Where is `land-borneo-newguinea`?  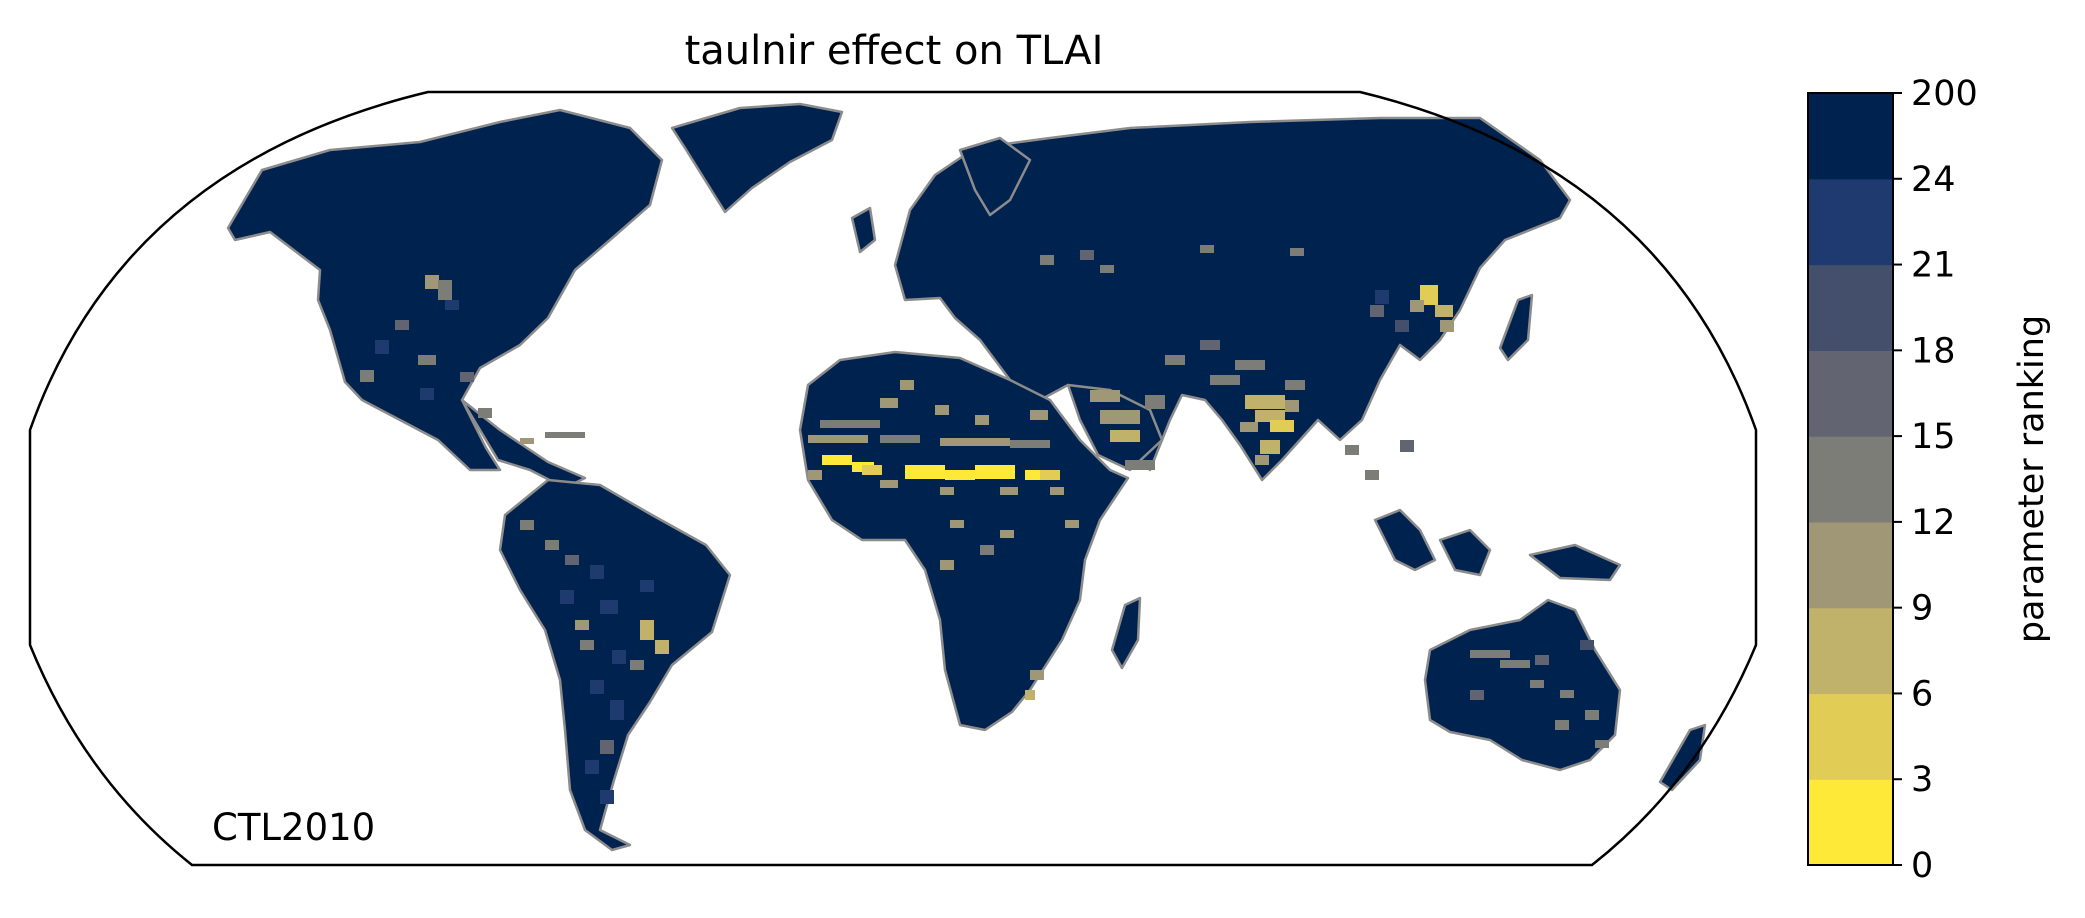 land-borneo-newguinea is located at coordinates (1530, 555).